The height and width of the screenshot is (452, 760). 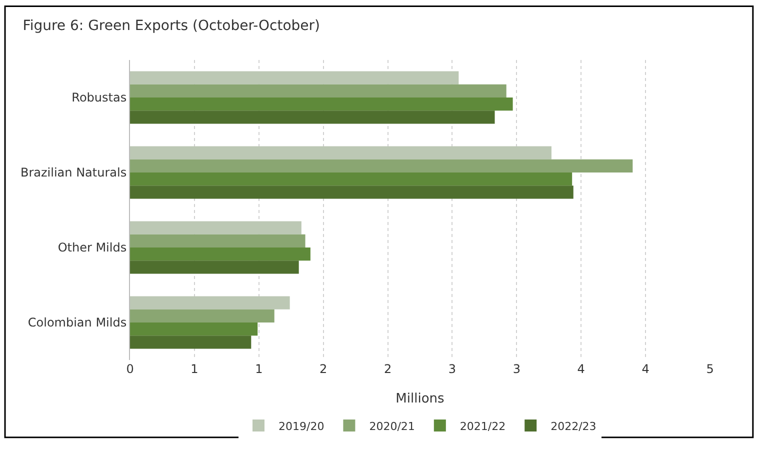 What do you see at coordinates (710, 369) in the screenshot?
I see `x-tick-label: 5` at bounding box center [710, 369].